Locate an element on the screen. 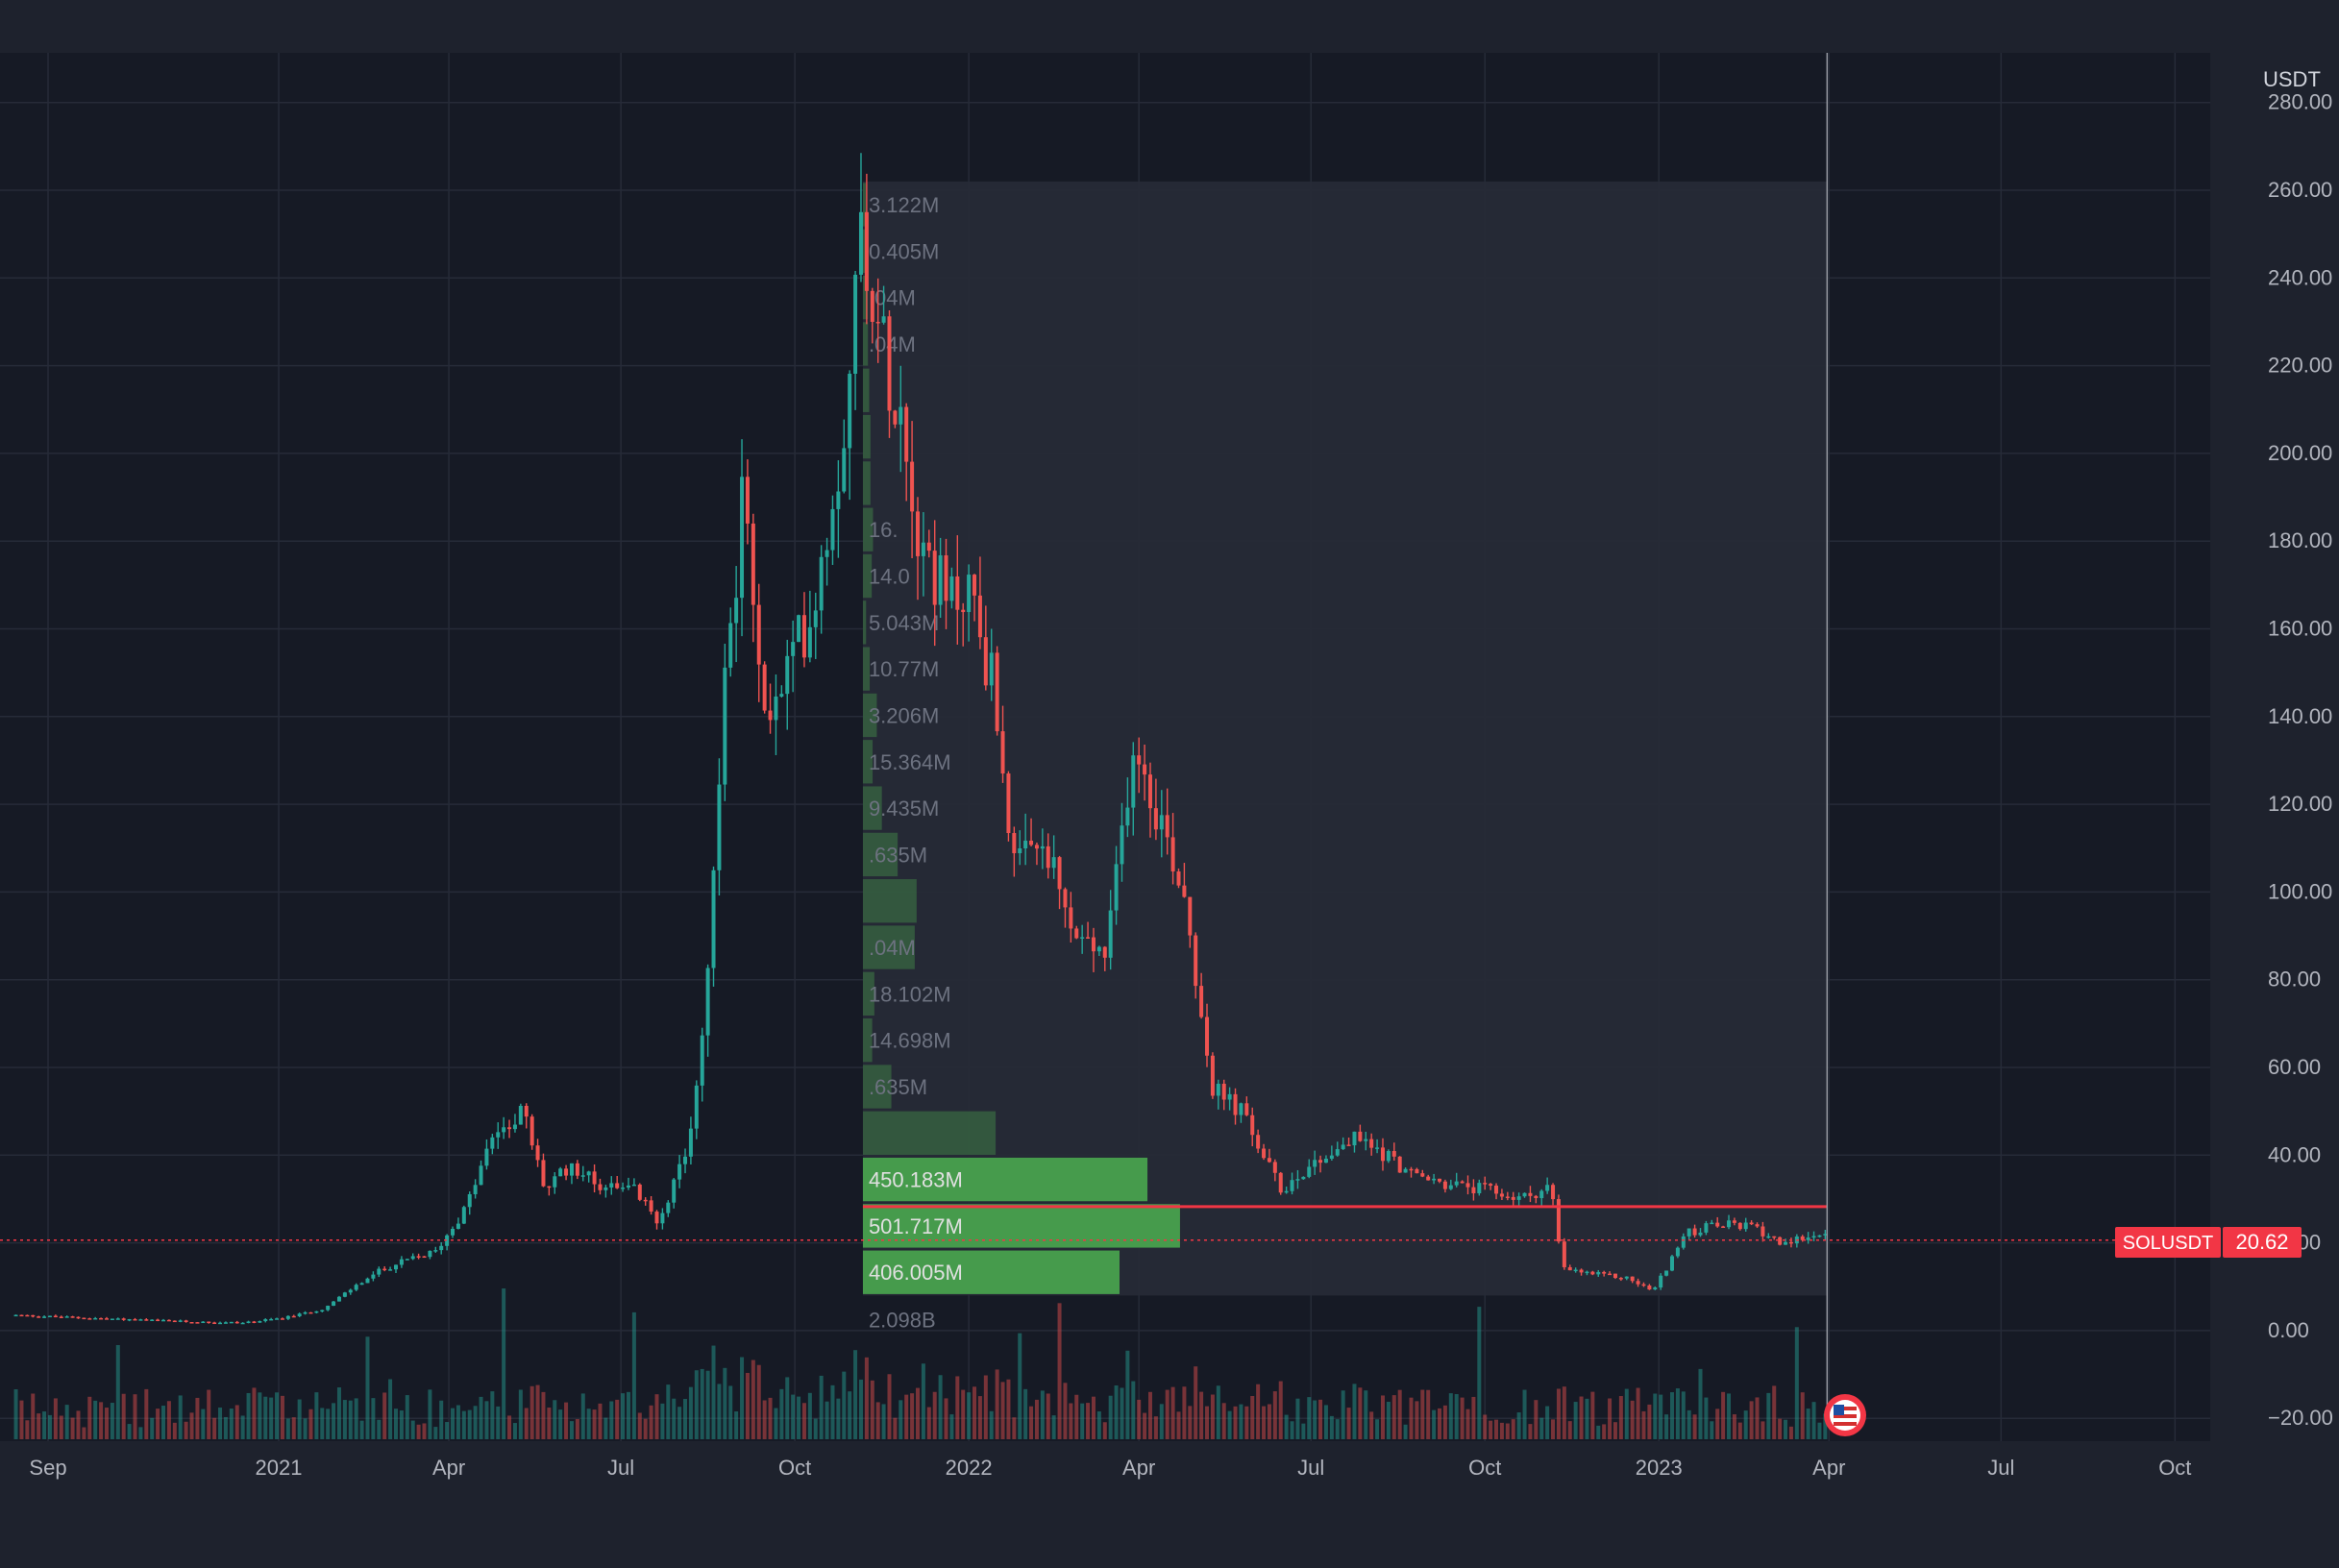 Image resolution: width=2339 pixels, height=1568 pixels. symbol-label-text: SOLUSDT is located at coordinates (2168, 1243).